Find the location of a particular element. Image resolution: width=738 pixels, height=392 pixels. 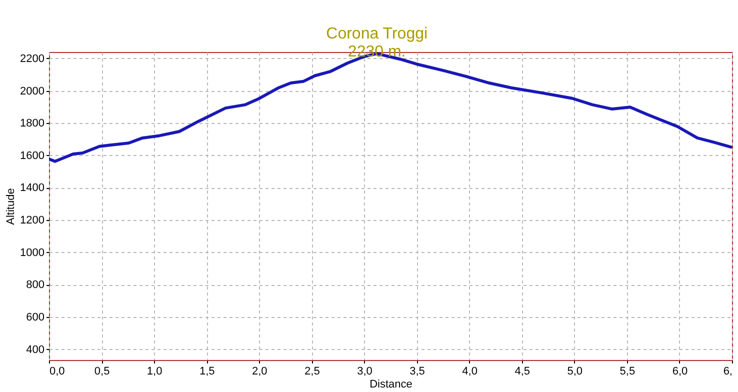

x-tick-label: 3,0 is located at coordinates (364, 372).